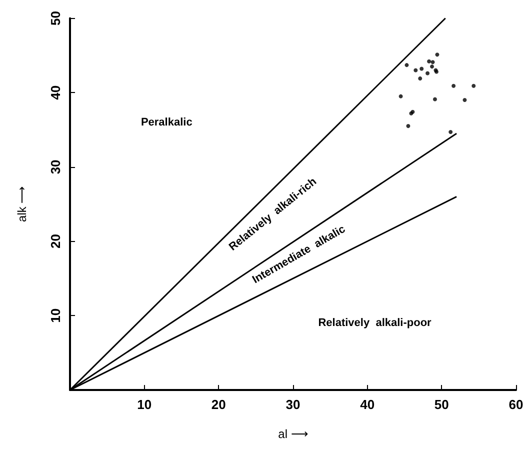 The width and height of the screenshot is (527, 455). I want to click on x-tick-label: 20, so click(218, 404).